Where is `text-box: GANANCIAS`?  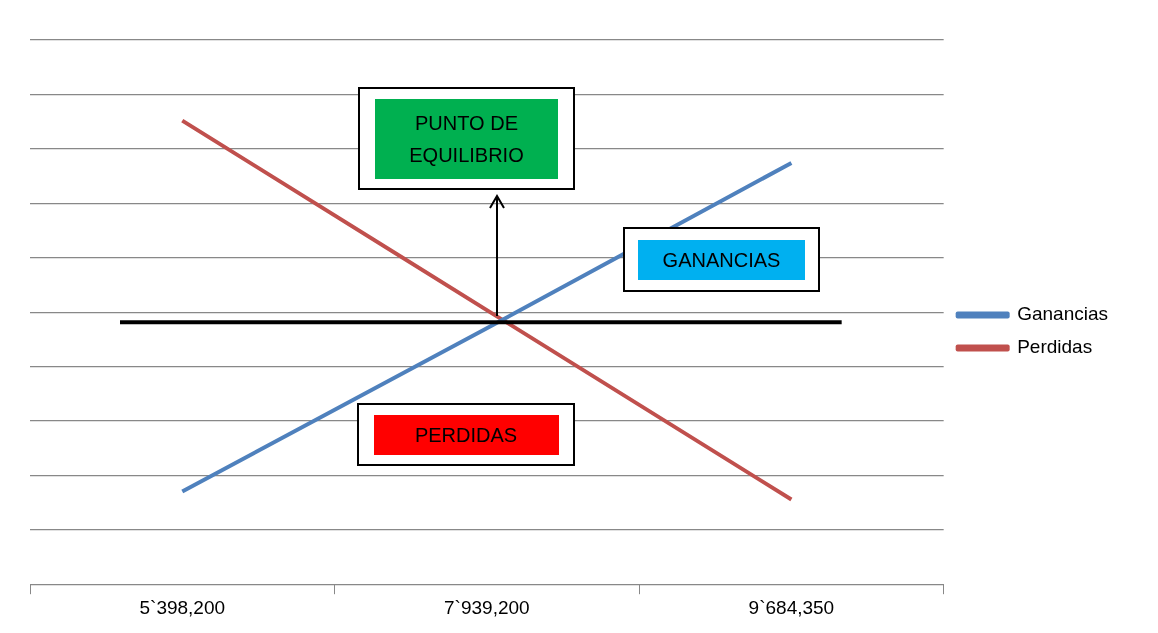
text-box: GANANCIAS is located at coordinates (721, 259).